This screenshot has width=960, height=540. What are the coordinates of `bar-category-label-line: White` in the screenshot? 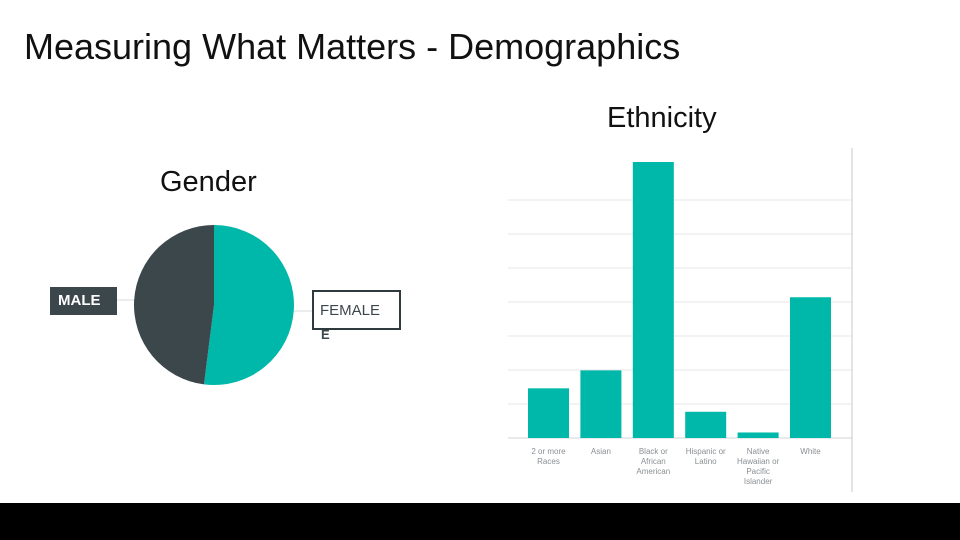 It's located at (810, 451).